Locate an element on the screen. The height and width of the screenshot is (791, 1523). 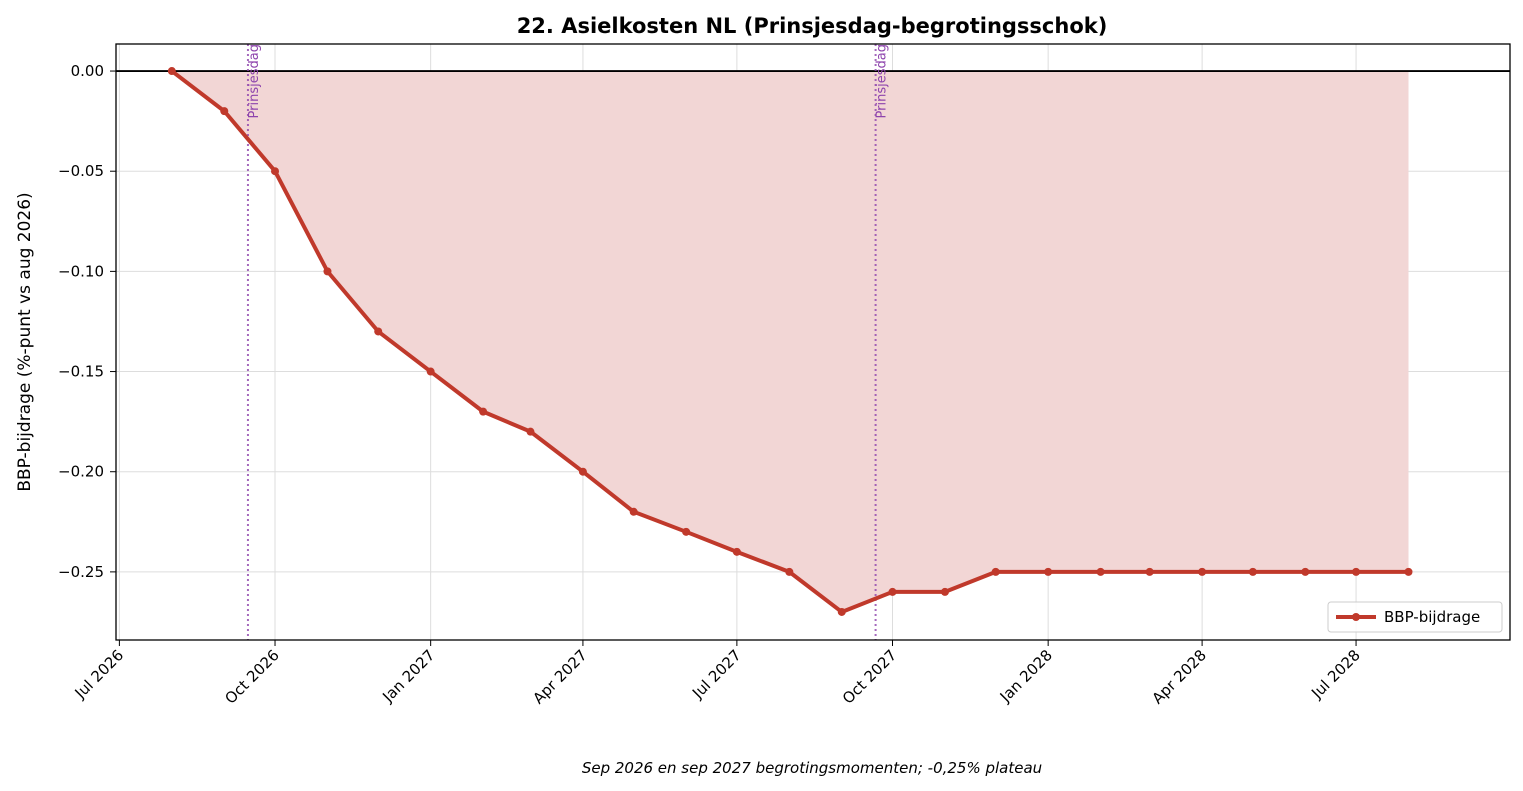
y-axis: 0.00 −0.05 −0.10 −0.15 −0.20 −0.25 is located at coordinates (87, 321).